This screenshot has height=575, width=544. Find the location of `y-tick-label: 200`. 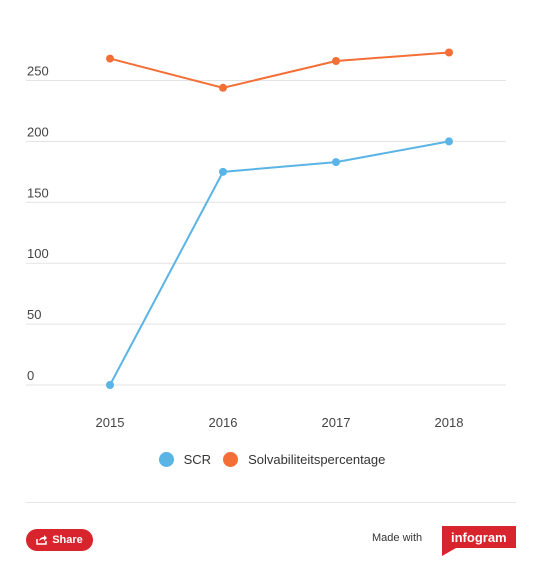

y-tick-label: 200 is located at coordinates (38, 131).